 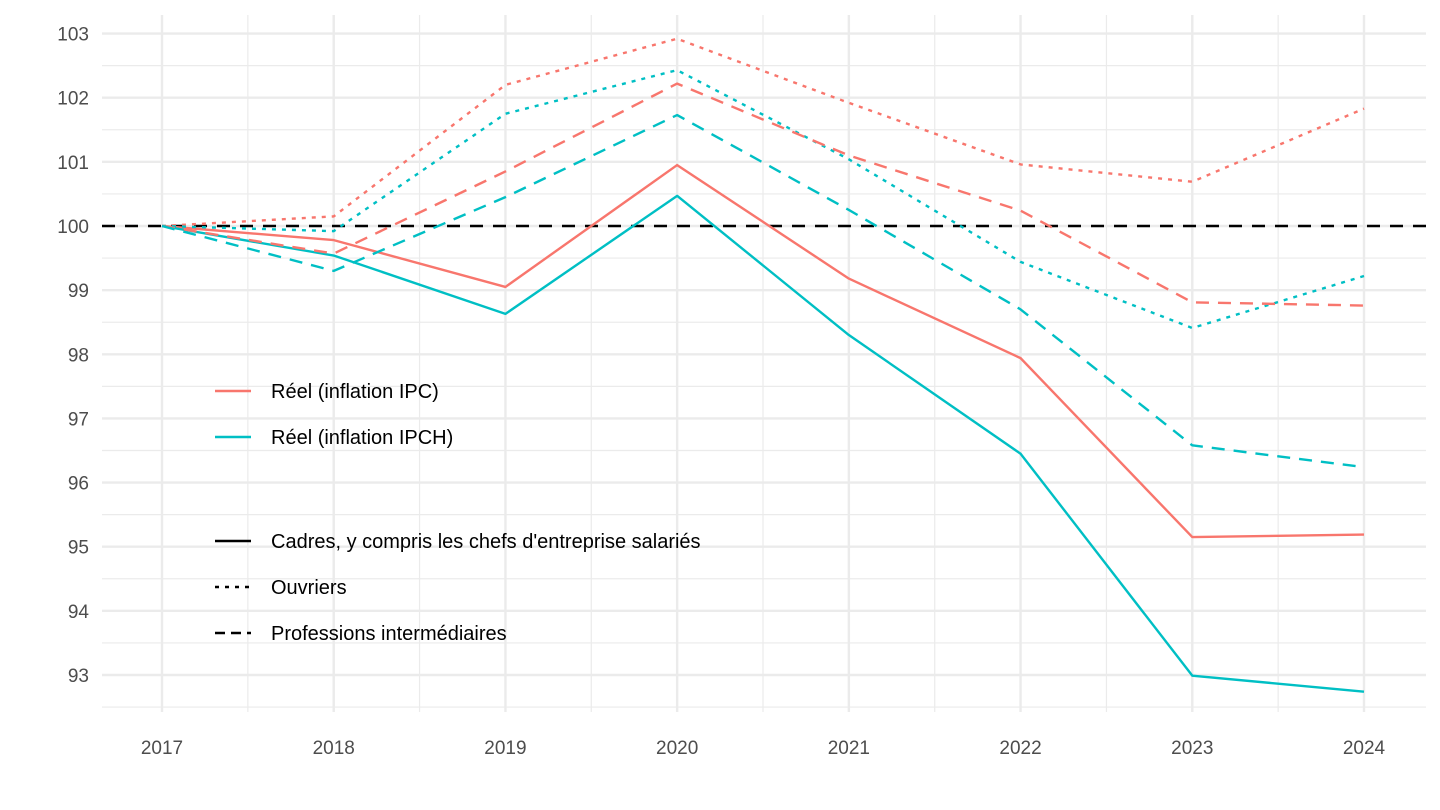 I want to click on x-tick-label: 2017, so click(x=162, y=748).